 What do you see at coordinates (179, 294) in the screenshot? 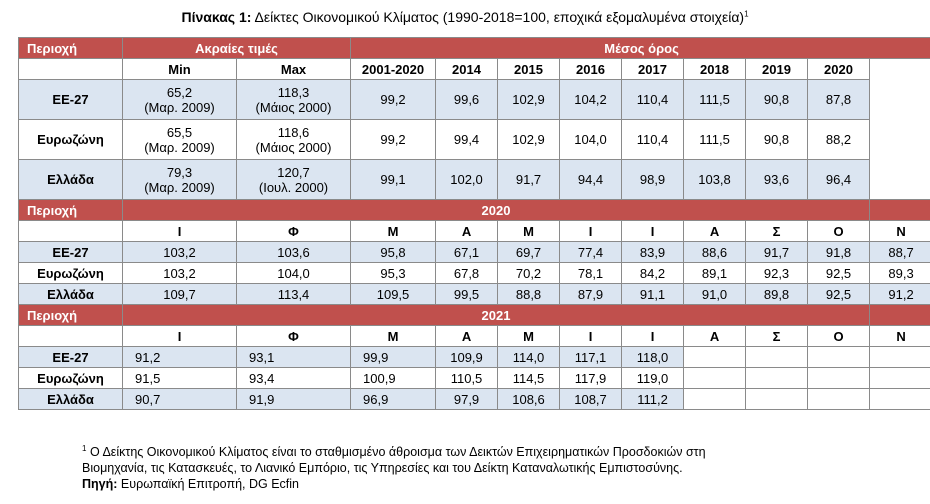
I see `value-cell: 109,7` at bounding box center [179, 294].